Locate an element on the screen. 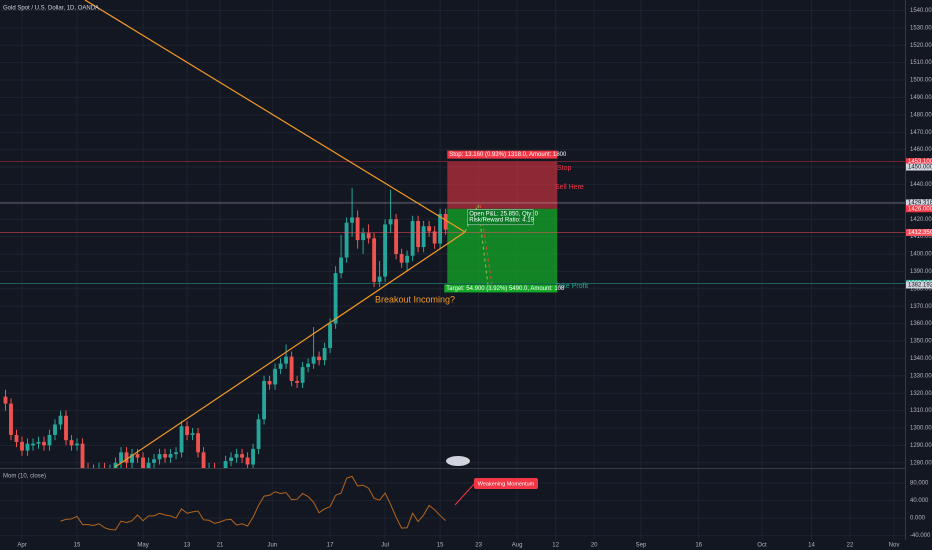 The width and height of the screenshot is (932, 550). y-tick-label: 1310.00 is located at coordinates (921, 411).